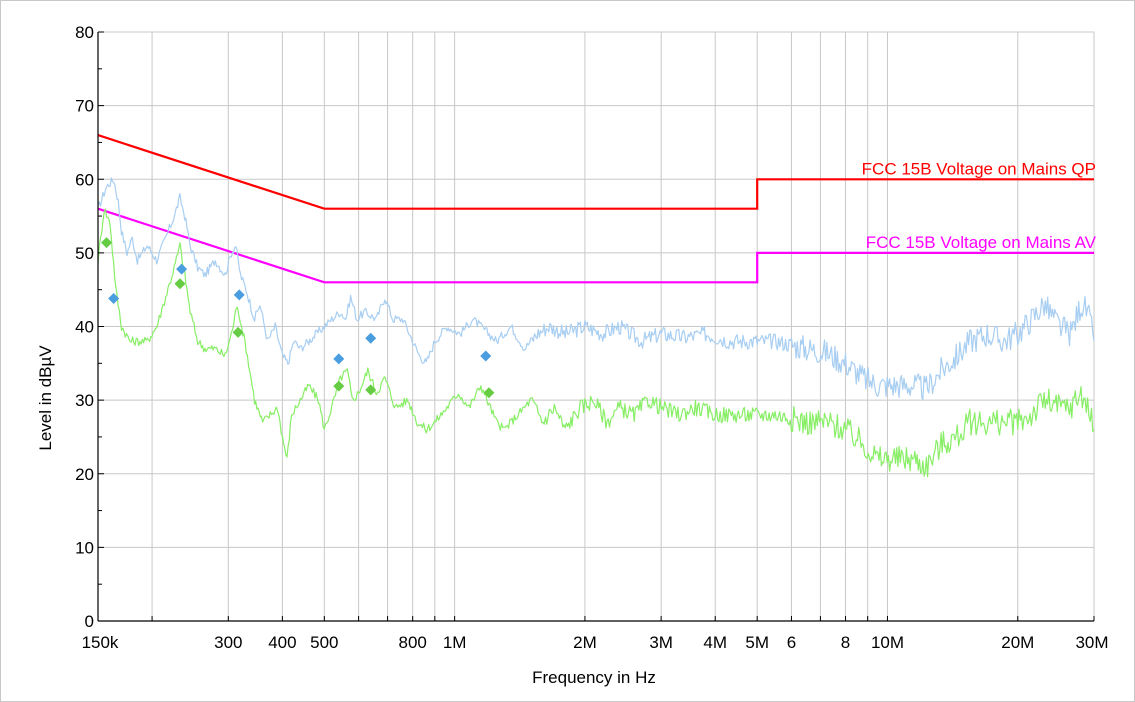  What do you see at coordinates (228, 642) in the screenshot?
I see `x-tick-label: 300` at bounding box center [228, 642].